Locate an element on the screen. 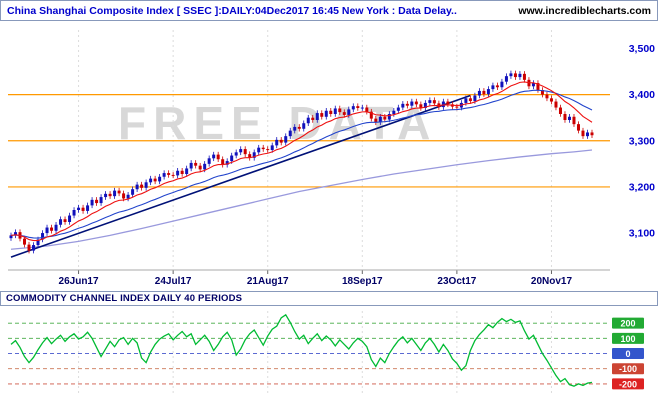 This screenshot has width=660, height=400. x-axis-label: 20Nov17 is located at coordinates (552, 281).